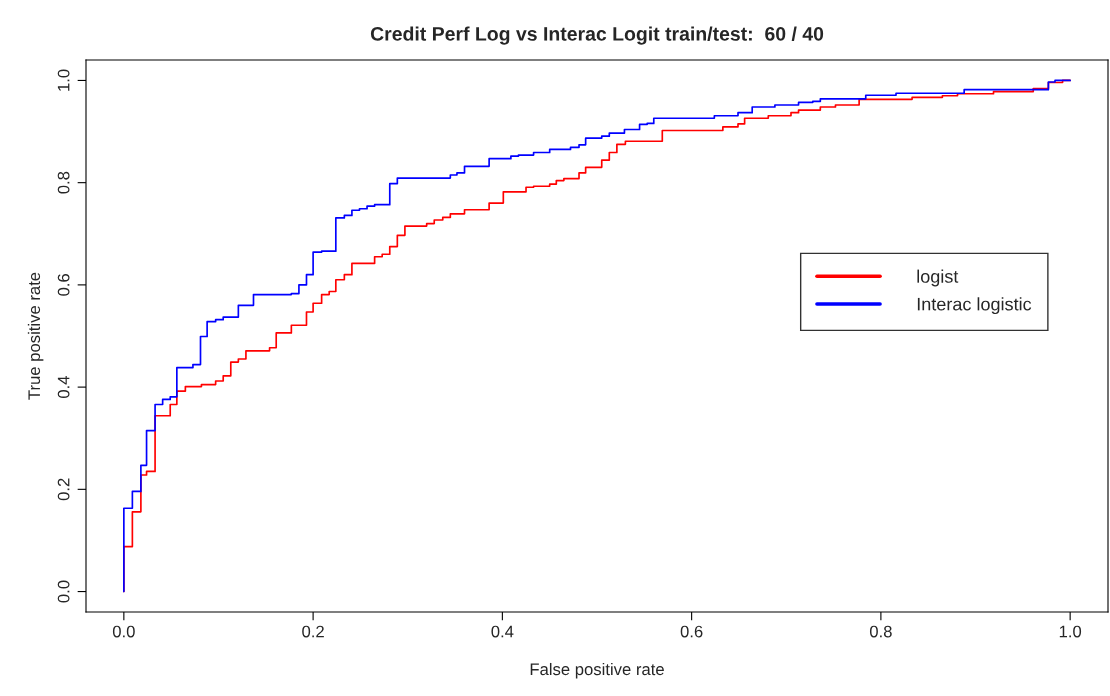 The height and width of the screenshot is (696, 1110). Describe the element at coordinates (880, 631) in the screenshot. I see `x-tick-label: 0.8` at that location.